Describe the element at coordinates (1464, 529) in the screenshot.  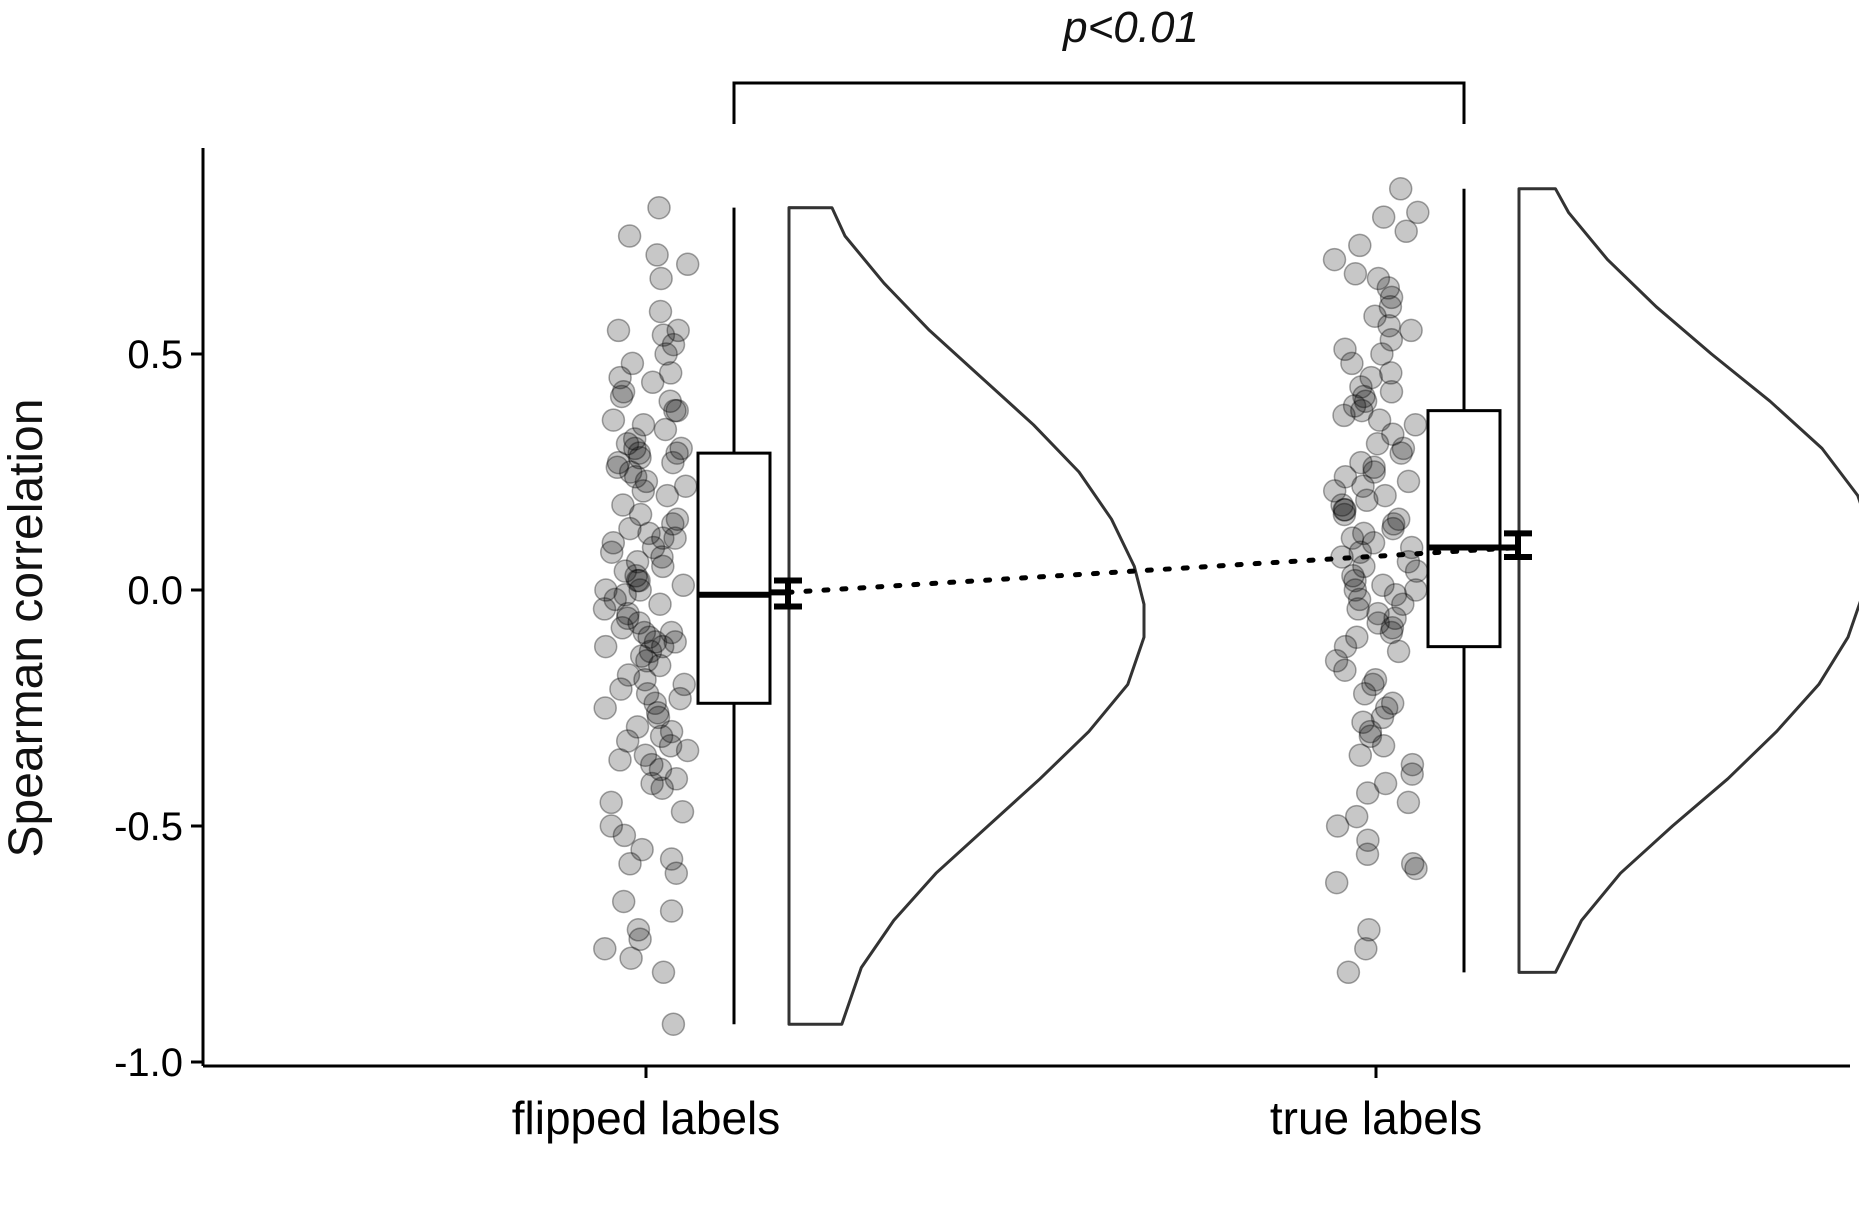
I see `box-iqr` at that location.